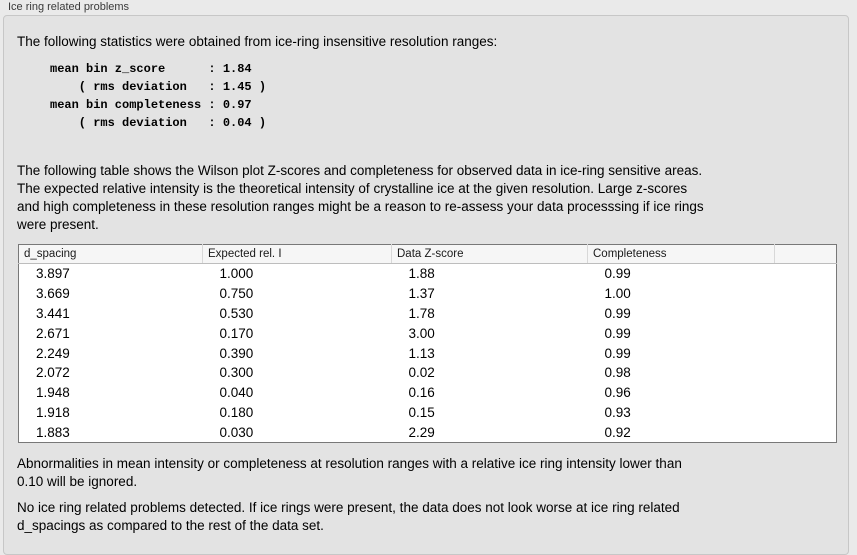 The width and height of the screenshot is (857, 555). What do you see at coordinates (421, 294) in the screenshot?
I see `table-cell: 1.37` at bounding box center [421, 294].